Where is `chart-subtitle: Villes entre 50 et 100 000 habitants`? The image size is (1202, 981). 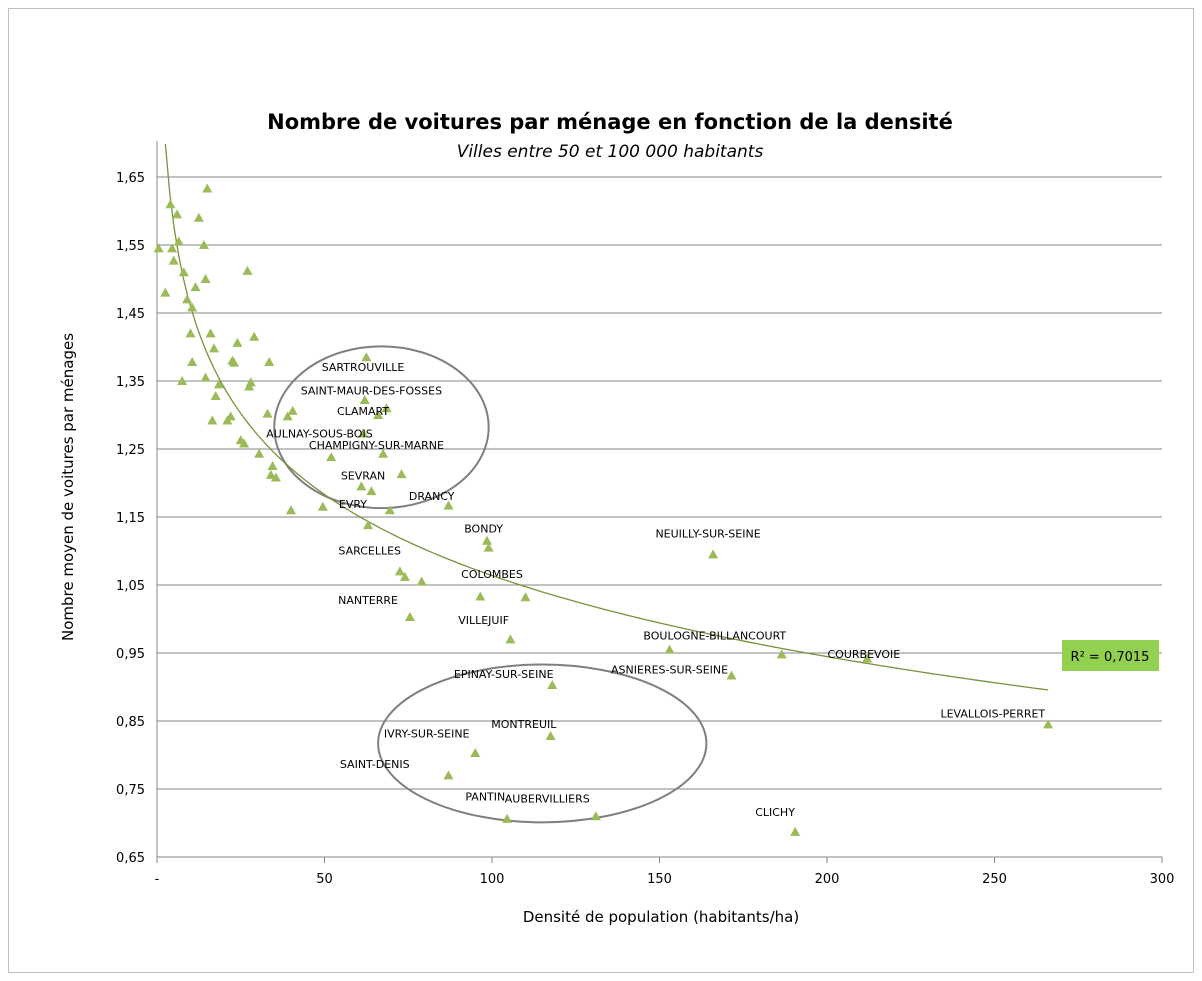 chart-subtitle: Villes entre 50 et 100 000 habitants is located at coordinates (610, 152).